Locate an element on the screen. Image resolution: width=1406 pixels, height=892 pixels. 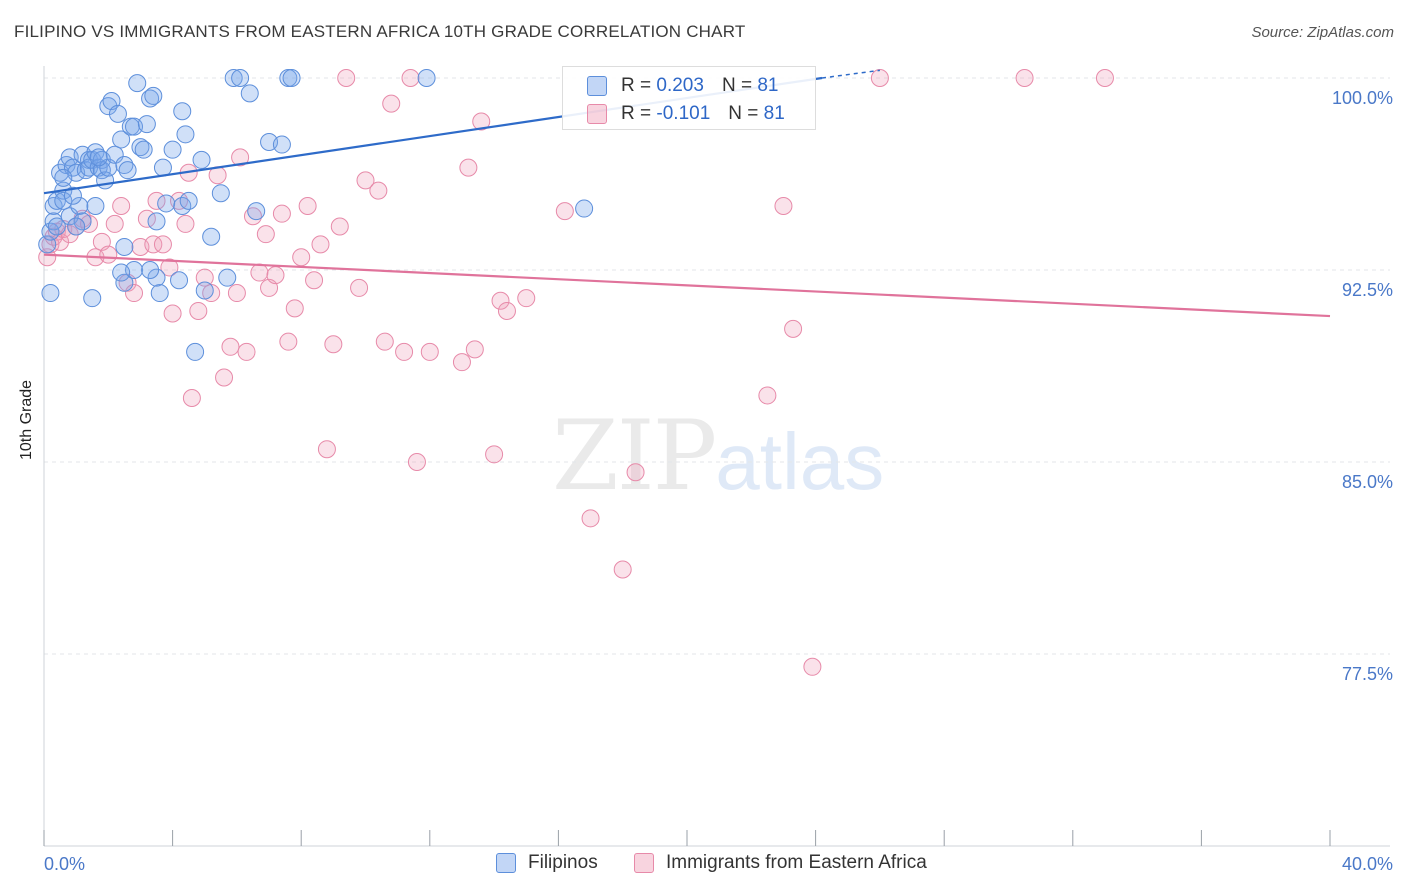
legend-row-filipinos: R = 0.203 N = 81 is located at coordinates (682, 86).